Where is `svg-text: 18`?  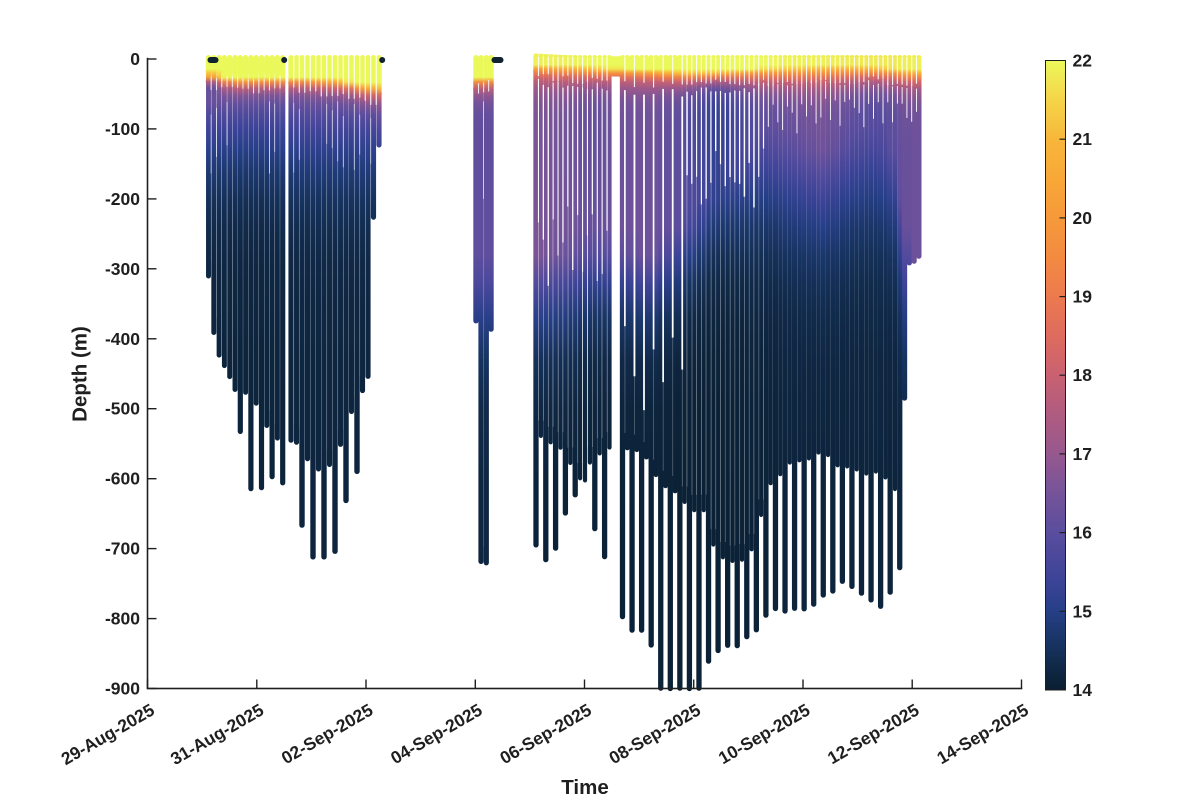
svg-text: 18 is located at coordinates (1083, 375).